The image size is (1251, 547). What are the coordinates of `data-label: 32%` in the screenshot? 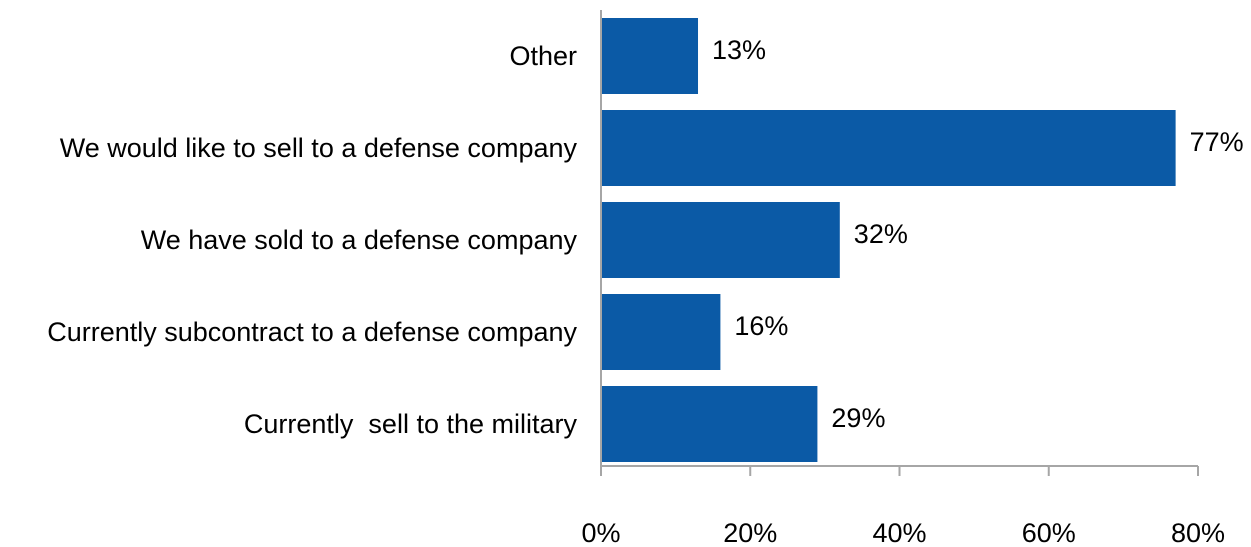 It's located at (881, 234).